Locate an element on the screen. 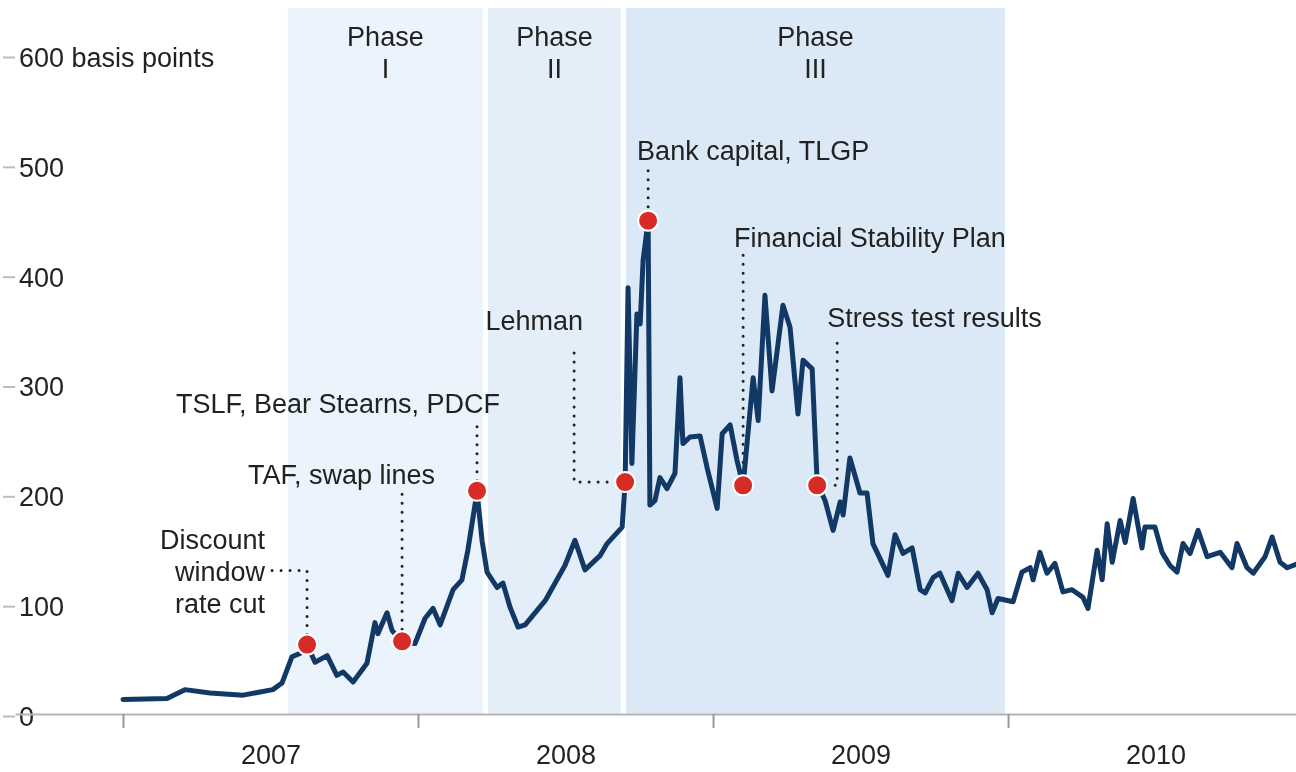 This screenshot has width=1296, height=772. annotation: TAF, swap lines is located at coordinates (342, 475).